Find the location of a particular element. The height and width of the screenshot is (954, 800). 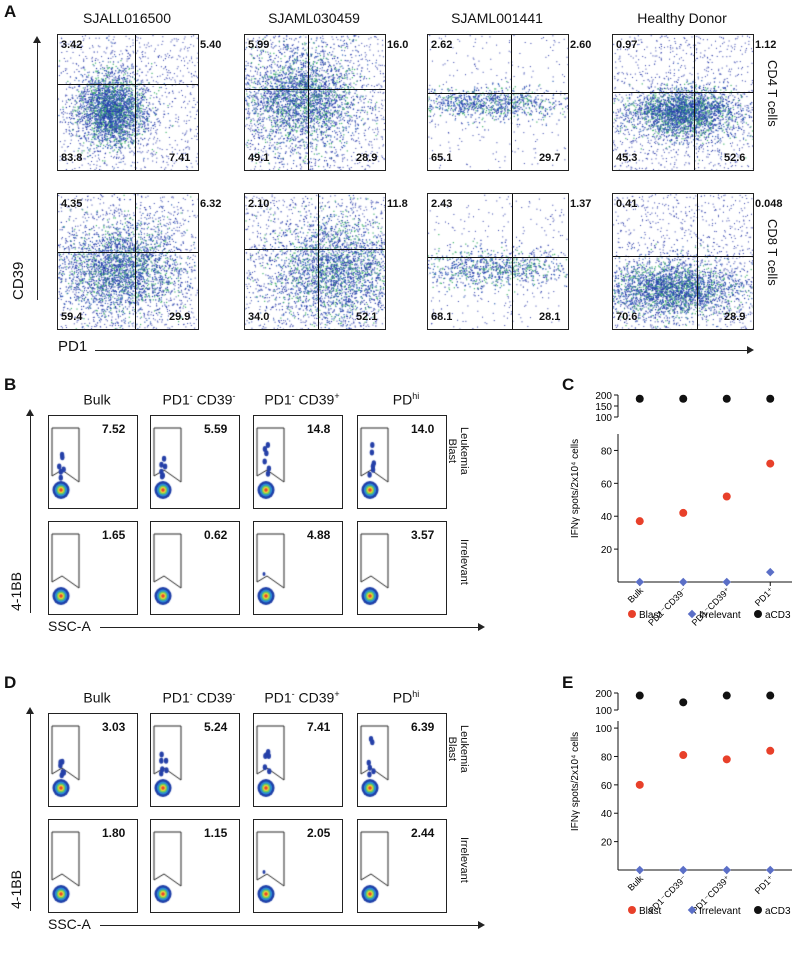

gate-row-label: Leukemia Blast is located at coordinates (458, 451).